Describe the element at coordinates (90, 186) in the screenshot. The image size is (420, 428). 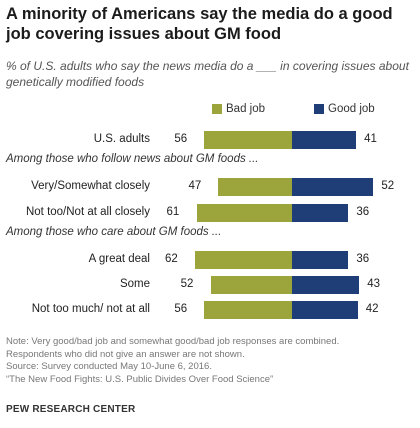
I see `row-label: Very/Somewhat closely` at that location.